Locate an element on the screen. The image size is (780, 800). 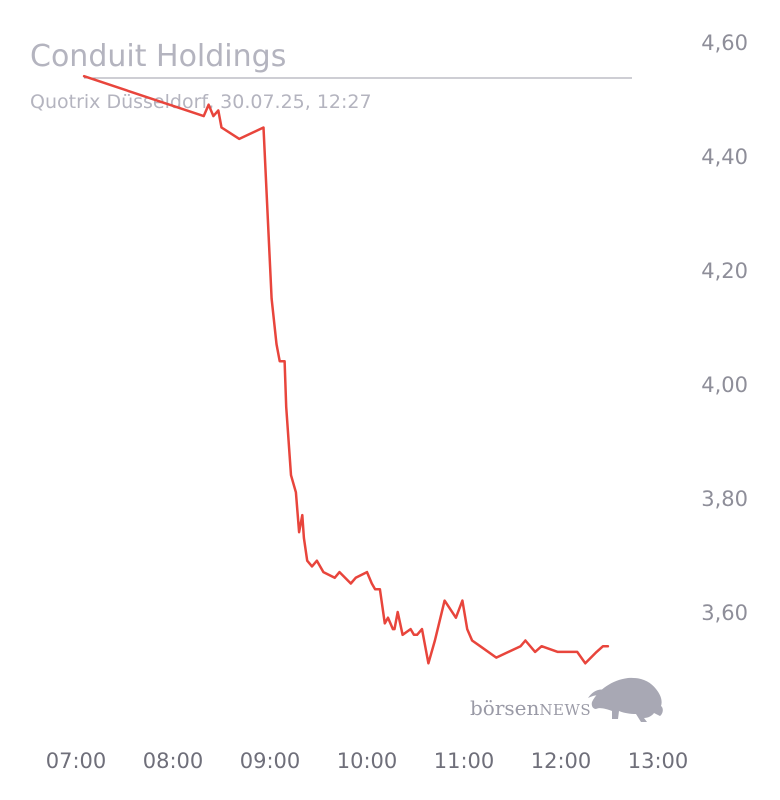
logo-text-lower: börsen is located at coordinates (505, 708).